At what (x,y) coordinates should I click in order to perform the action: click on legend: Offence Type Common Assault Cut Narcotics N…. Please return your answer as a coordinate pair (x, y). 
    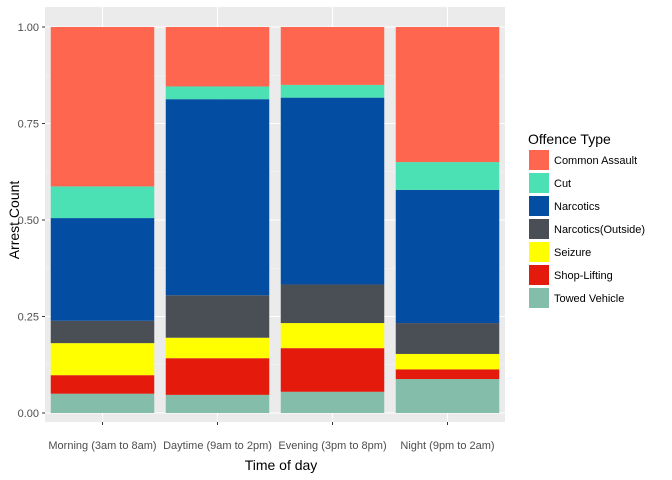
    Looking at the image, I should click on (586, 219).